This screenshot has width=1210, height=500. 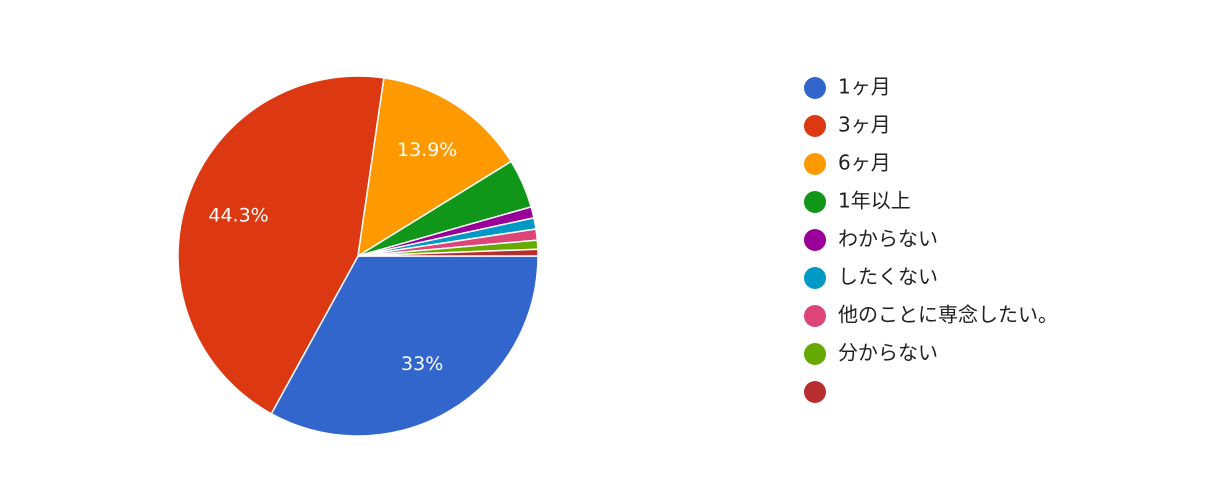 I want to click on slice-label: 13.9%, so click(x=427, y=150).